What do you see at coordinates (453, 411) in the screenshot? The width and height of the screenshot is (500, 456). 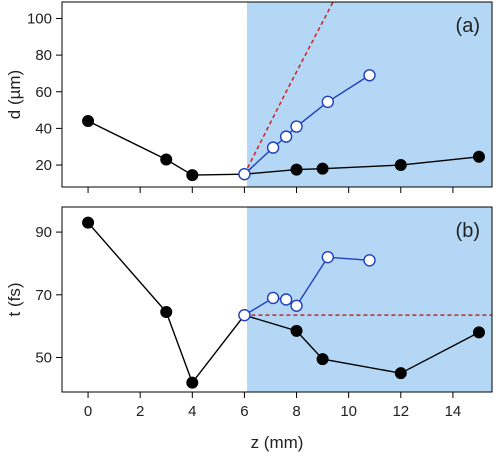 I see `x-tick-label: 14` at bounding box center [453, 411].